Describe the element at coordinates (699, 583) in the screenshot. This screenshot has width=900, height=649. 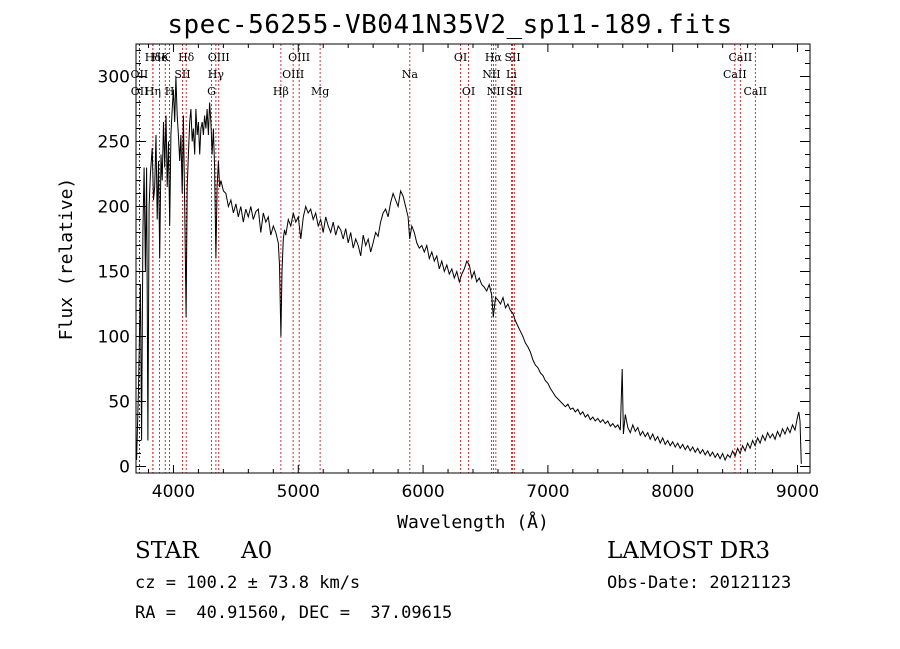
I see `observation-date: Obs-Date: 20121123` at that location.